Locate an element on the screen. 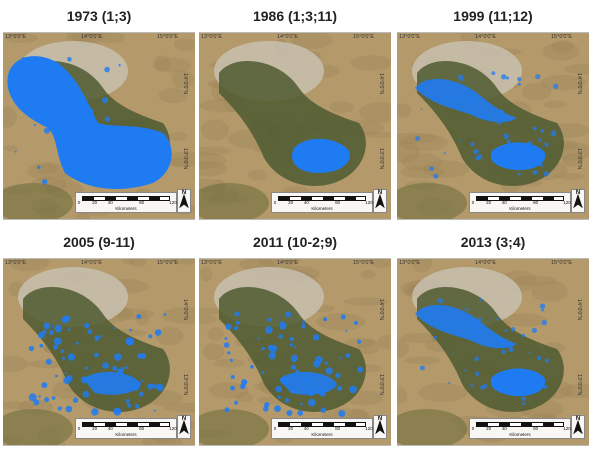 Image resolution: width=594 pixels, height=456 pixels. panel-title: 2005 (9-11) is located at coordinates (99, 242).